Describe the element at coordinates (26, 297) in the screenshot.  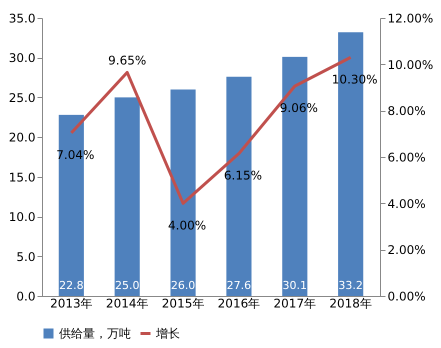
I see `y-tick-label: 0.0` at that location.